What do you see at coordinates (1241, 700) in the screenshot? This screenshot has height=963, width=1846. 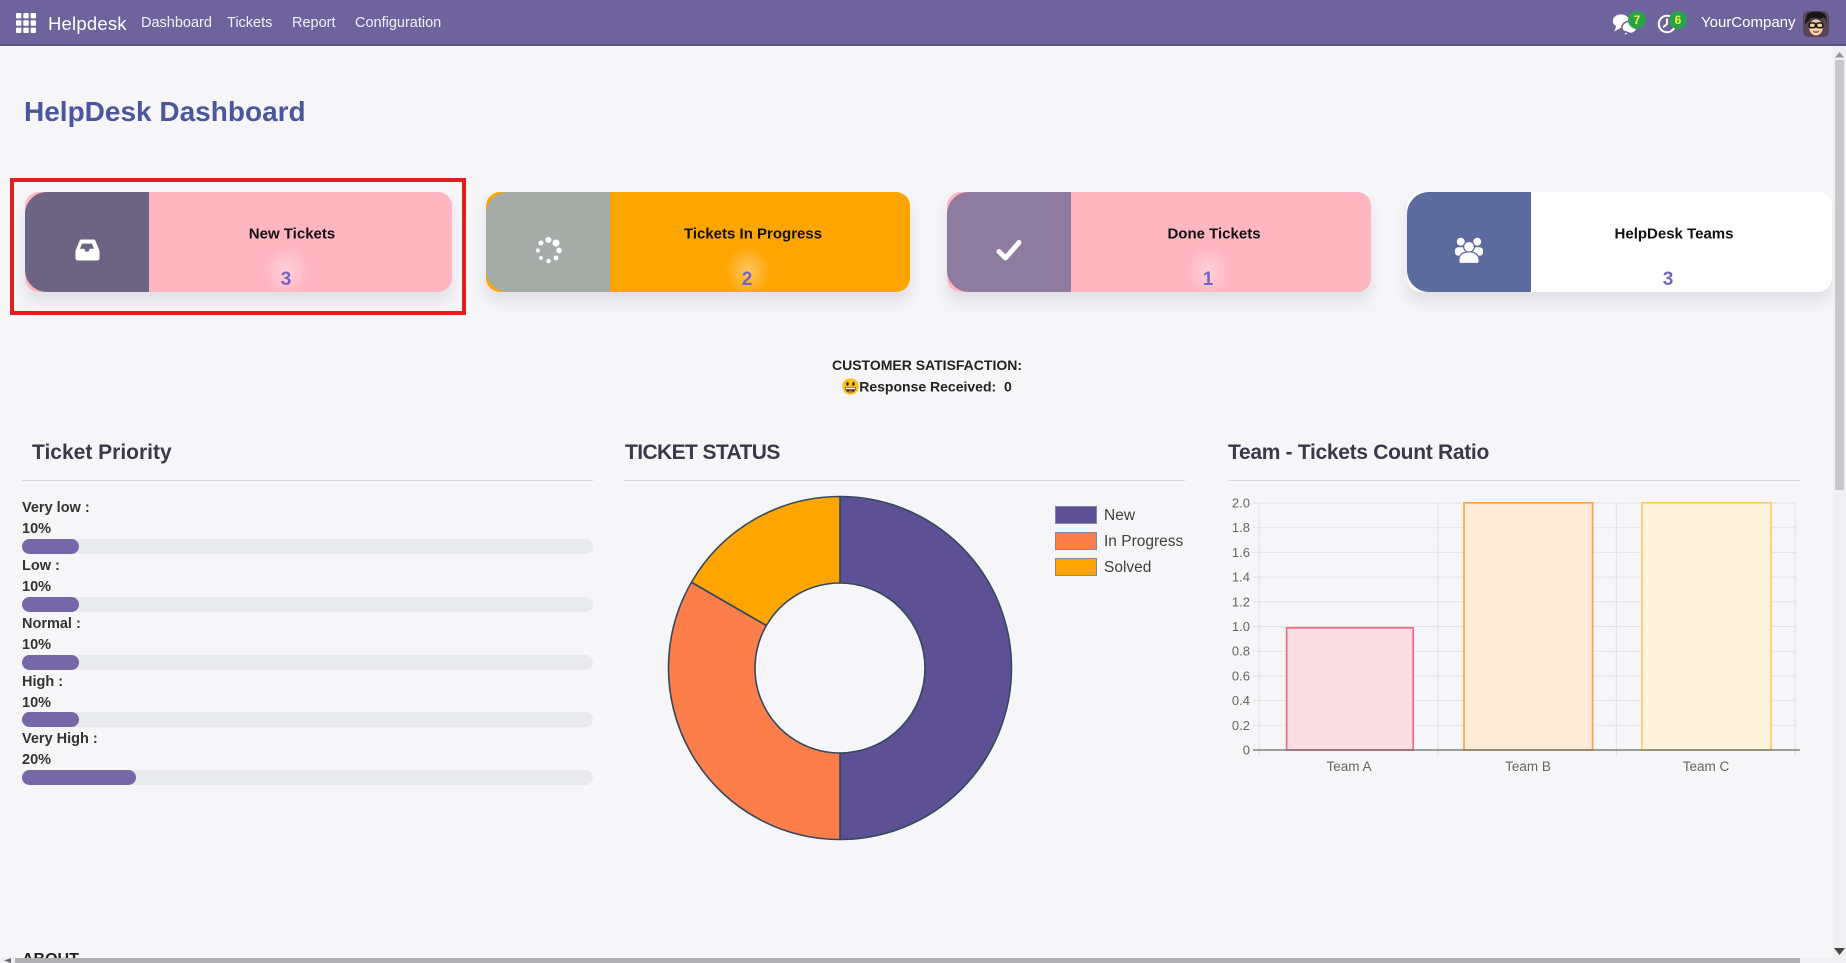 I see `svg-text: 0.4` at bounding box center [1241, 700].